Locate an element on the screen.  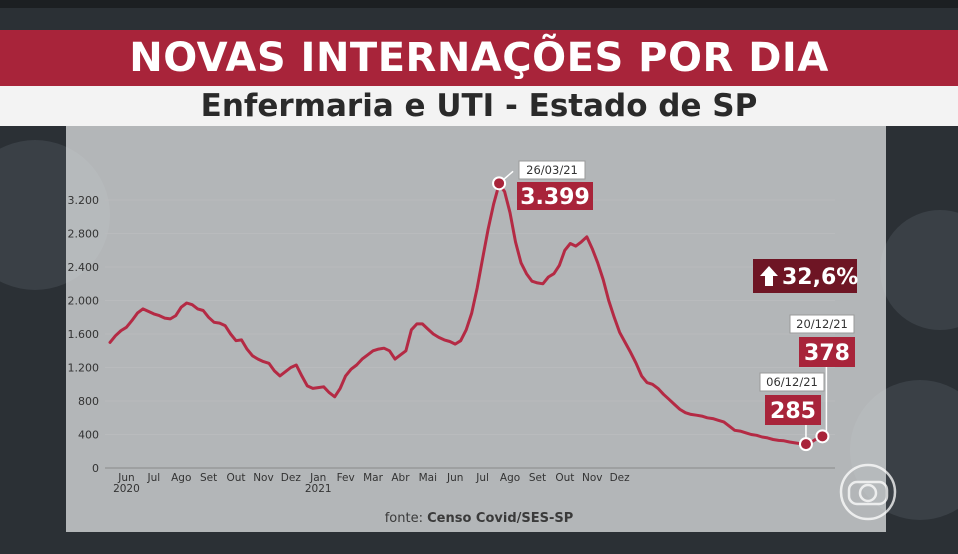
y-tick-label: 2.000 is located at coordinates (84, 301).